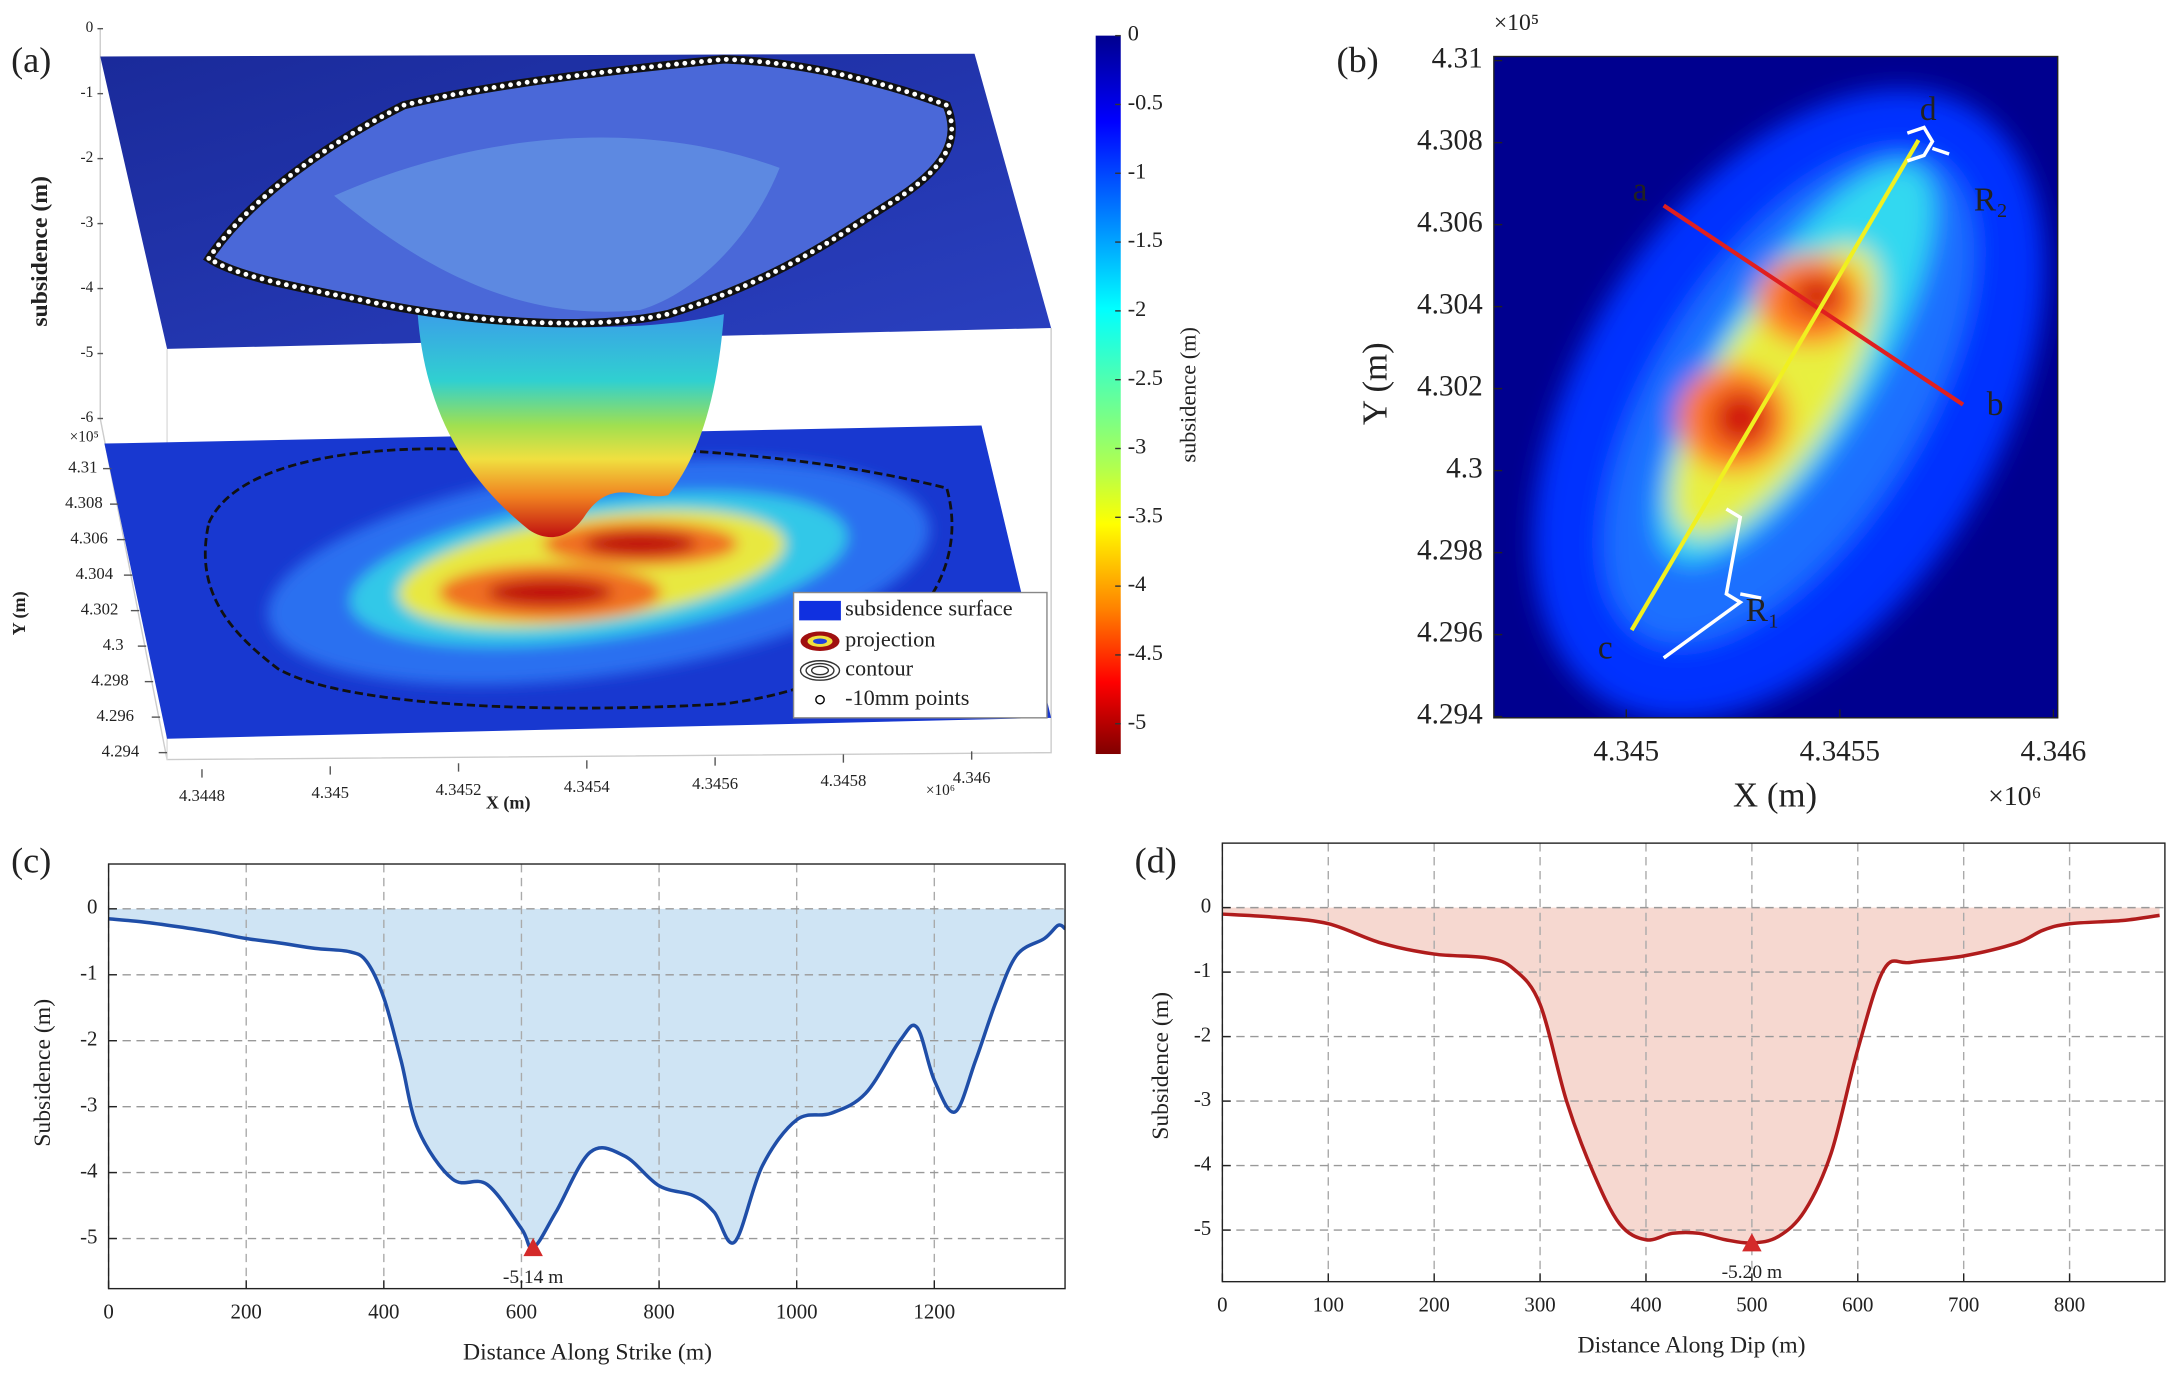  What do you see at coordinates (330, 792) in the screenshot?
I see `x-tick-label: 4.345` at bounding box center [330, 792].